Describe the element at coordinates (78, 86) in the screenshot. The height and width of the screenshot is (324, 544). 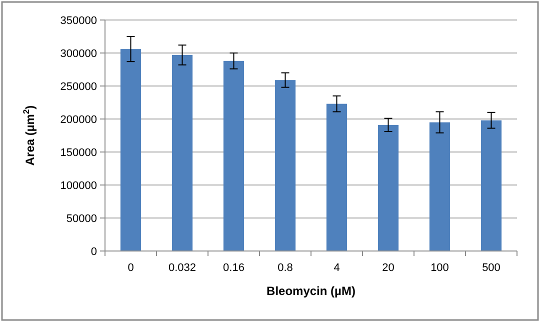
I see `y-tick-label: 250000` at that location.